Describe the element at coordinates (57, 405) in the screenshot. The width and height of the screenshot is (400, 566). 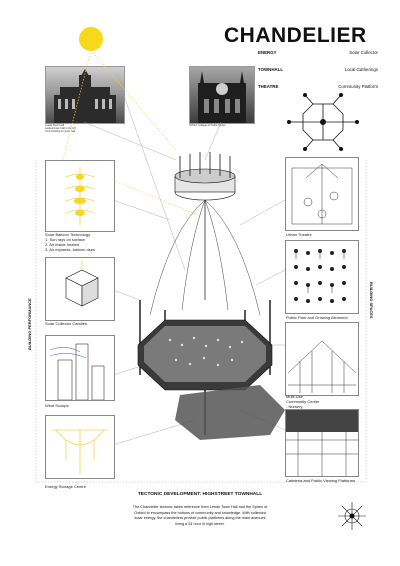
I see `left-panel-label-wind-scoops: Wind Scoops` at that location.